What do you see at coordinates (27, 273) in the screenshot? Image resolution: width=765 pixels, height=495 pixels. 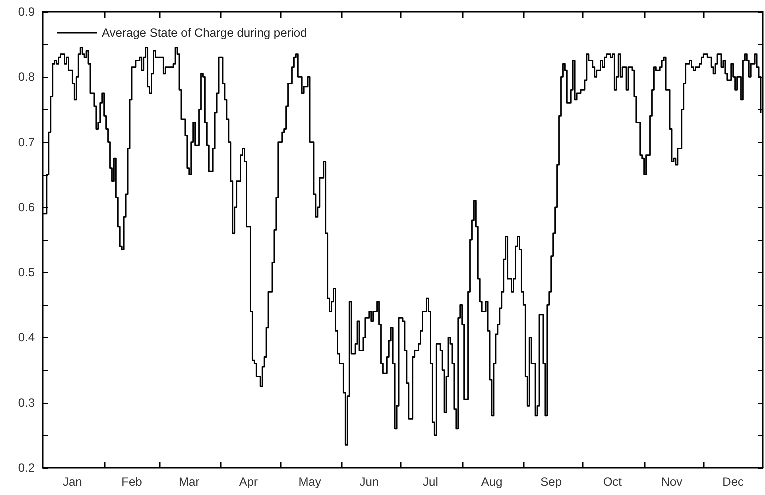 I see `y-tick-label: 0.5` at bounding box center [27, 273].